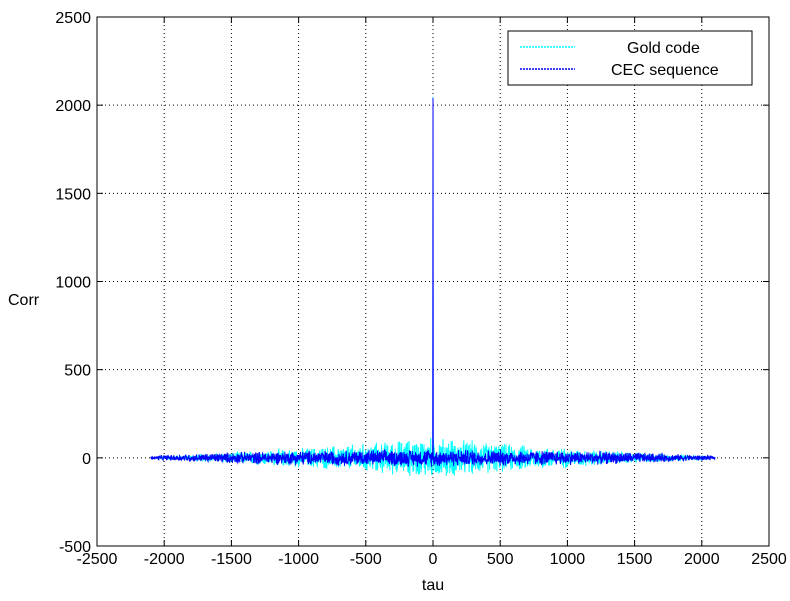 The width and height of the screenshot is (790, 601). What do you see at coordinates (164, 559) in the screenshot?
I see `x-tick-label: -2000` at bounding box center [164, 559].